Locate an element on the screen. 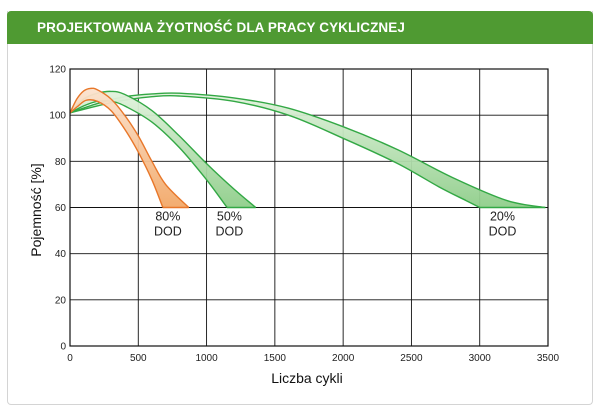  x-tick-label: 3000 is located at coordinates (480, 358).